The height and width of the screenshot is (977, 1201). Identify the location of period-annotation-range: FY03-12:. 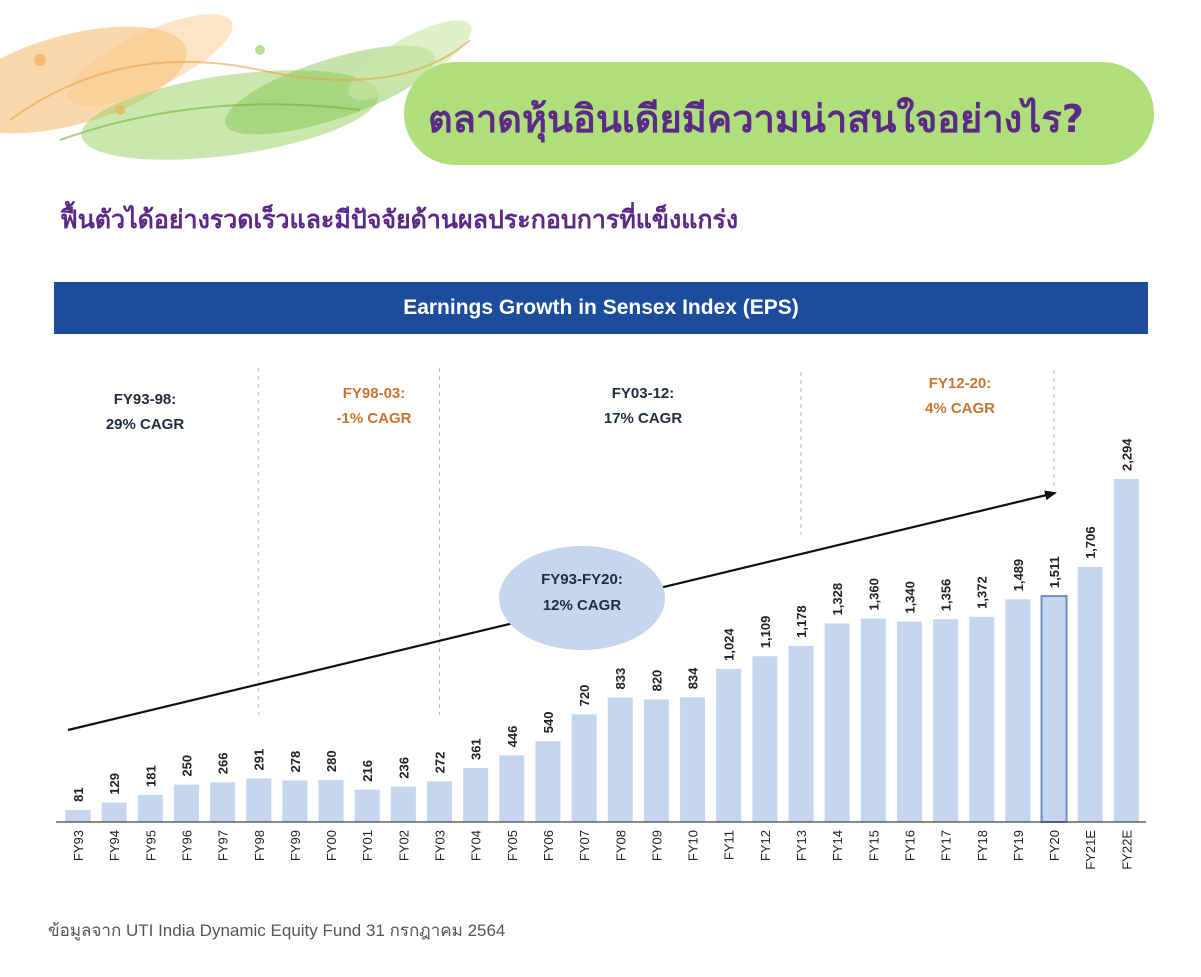
(643, 393).